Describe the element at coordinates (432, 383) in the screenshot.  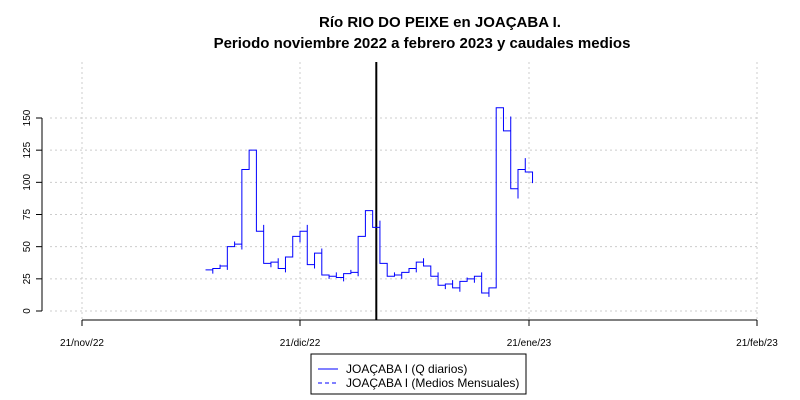
I see `legend-label-monthly: JOAÇABA I (Medios Mensuales)` at that location.